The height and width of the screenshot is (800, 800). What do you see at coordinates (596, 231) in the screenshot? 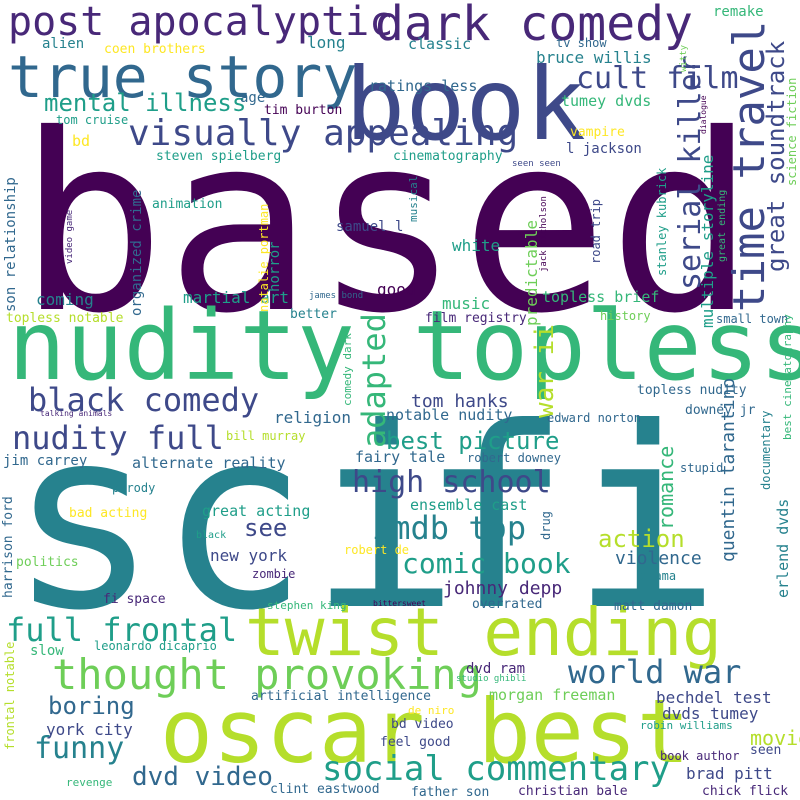
I see `word-road-trip: road trip` at bounding box center [596, 231].